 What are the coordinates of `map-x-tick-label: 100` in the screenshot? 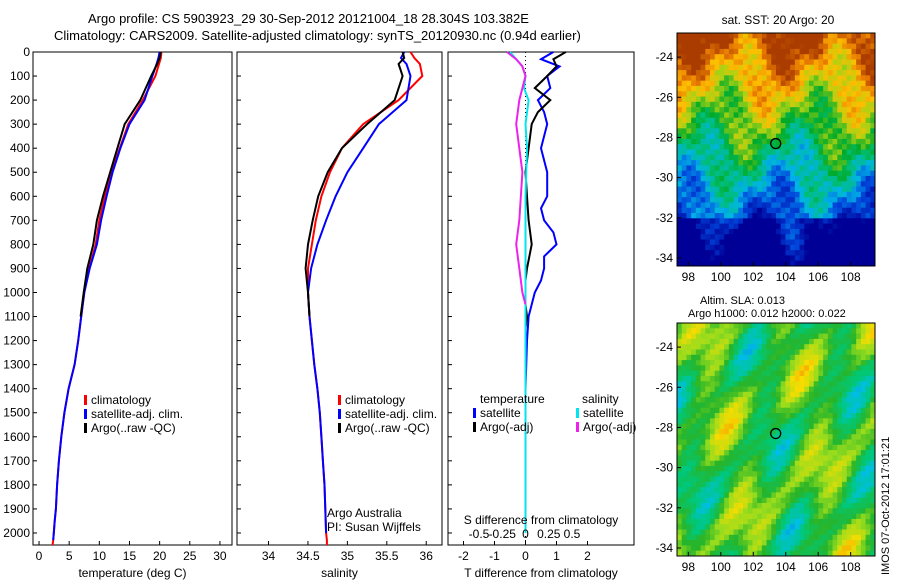 It's located at (721, 567).